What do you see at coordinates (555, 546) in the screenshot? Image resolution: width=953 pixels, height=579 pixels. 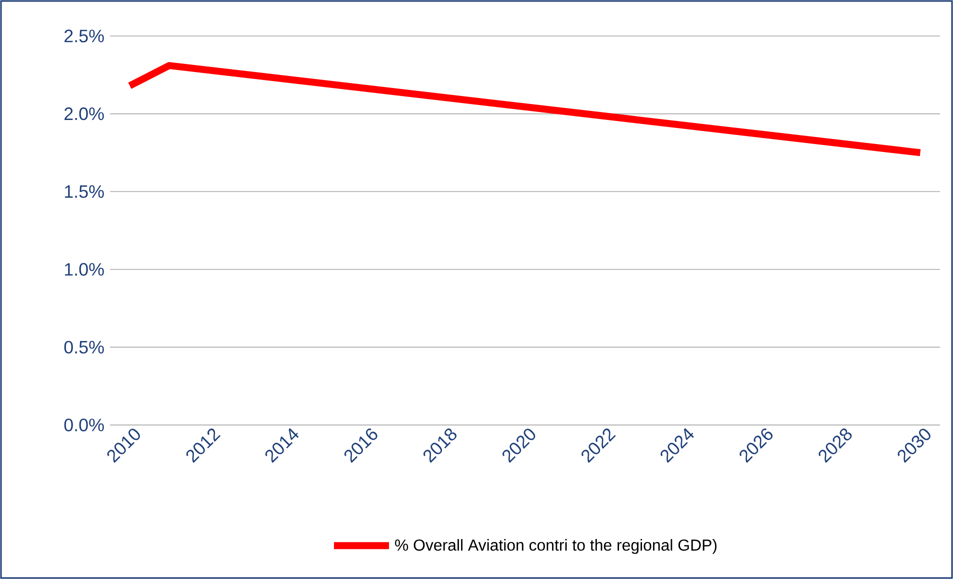 I see `legend-label: % Overall Aviation contri to the regional GDP)` at bounding box center [555, 546].